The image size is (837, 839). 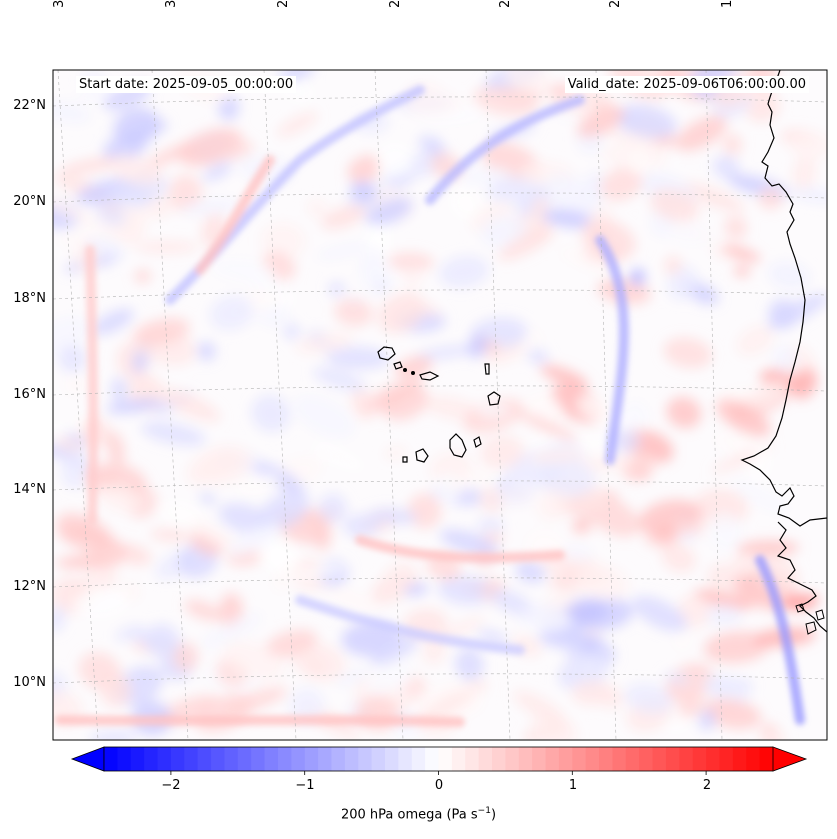 I want to click on colorbar-label: 200 hPa omega (Pa s−1), so click(x=418, y=814).